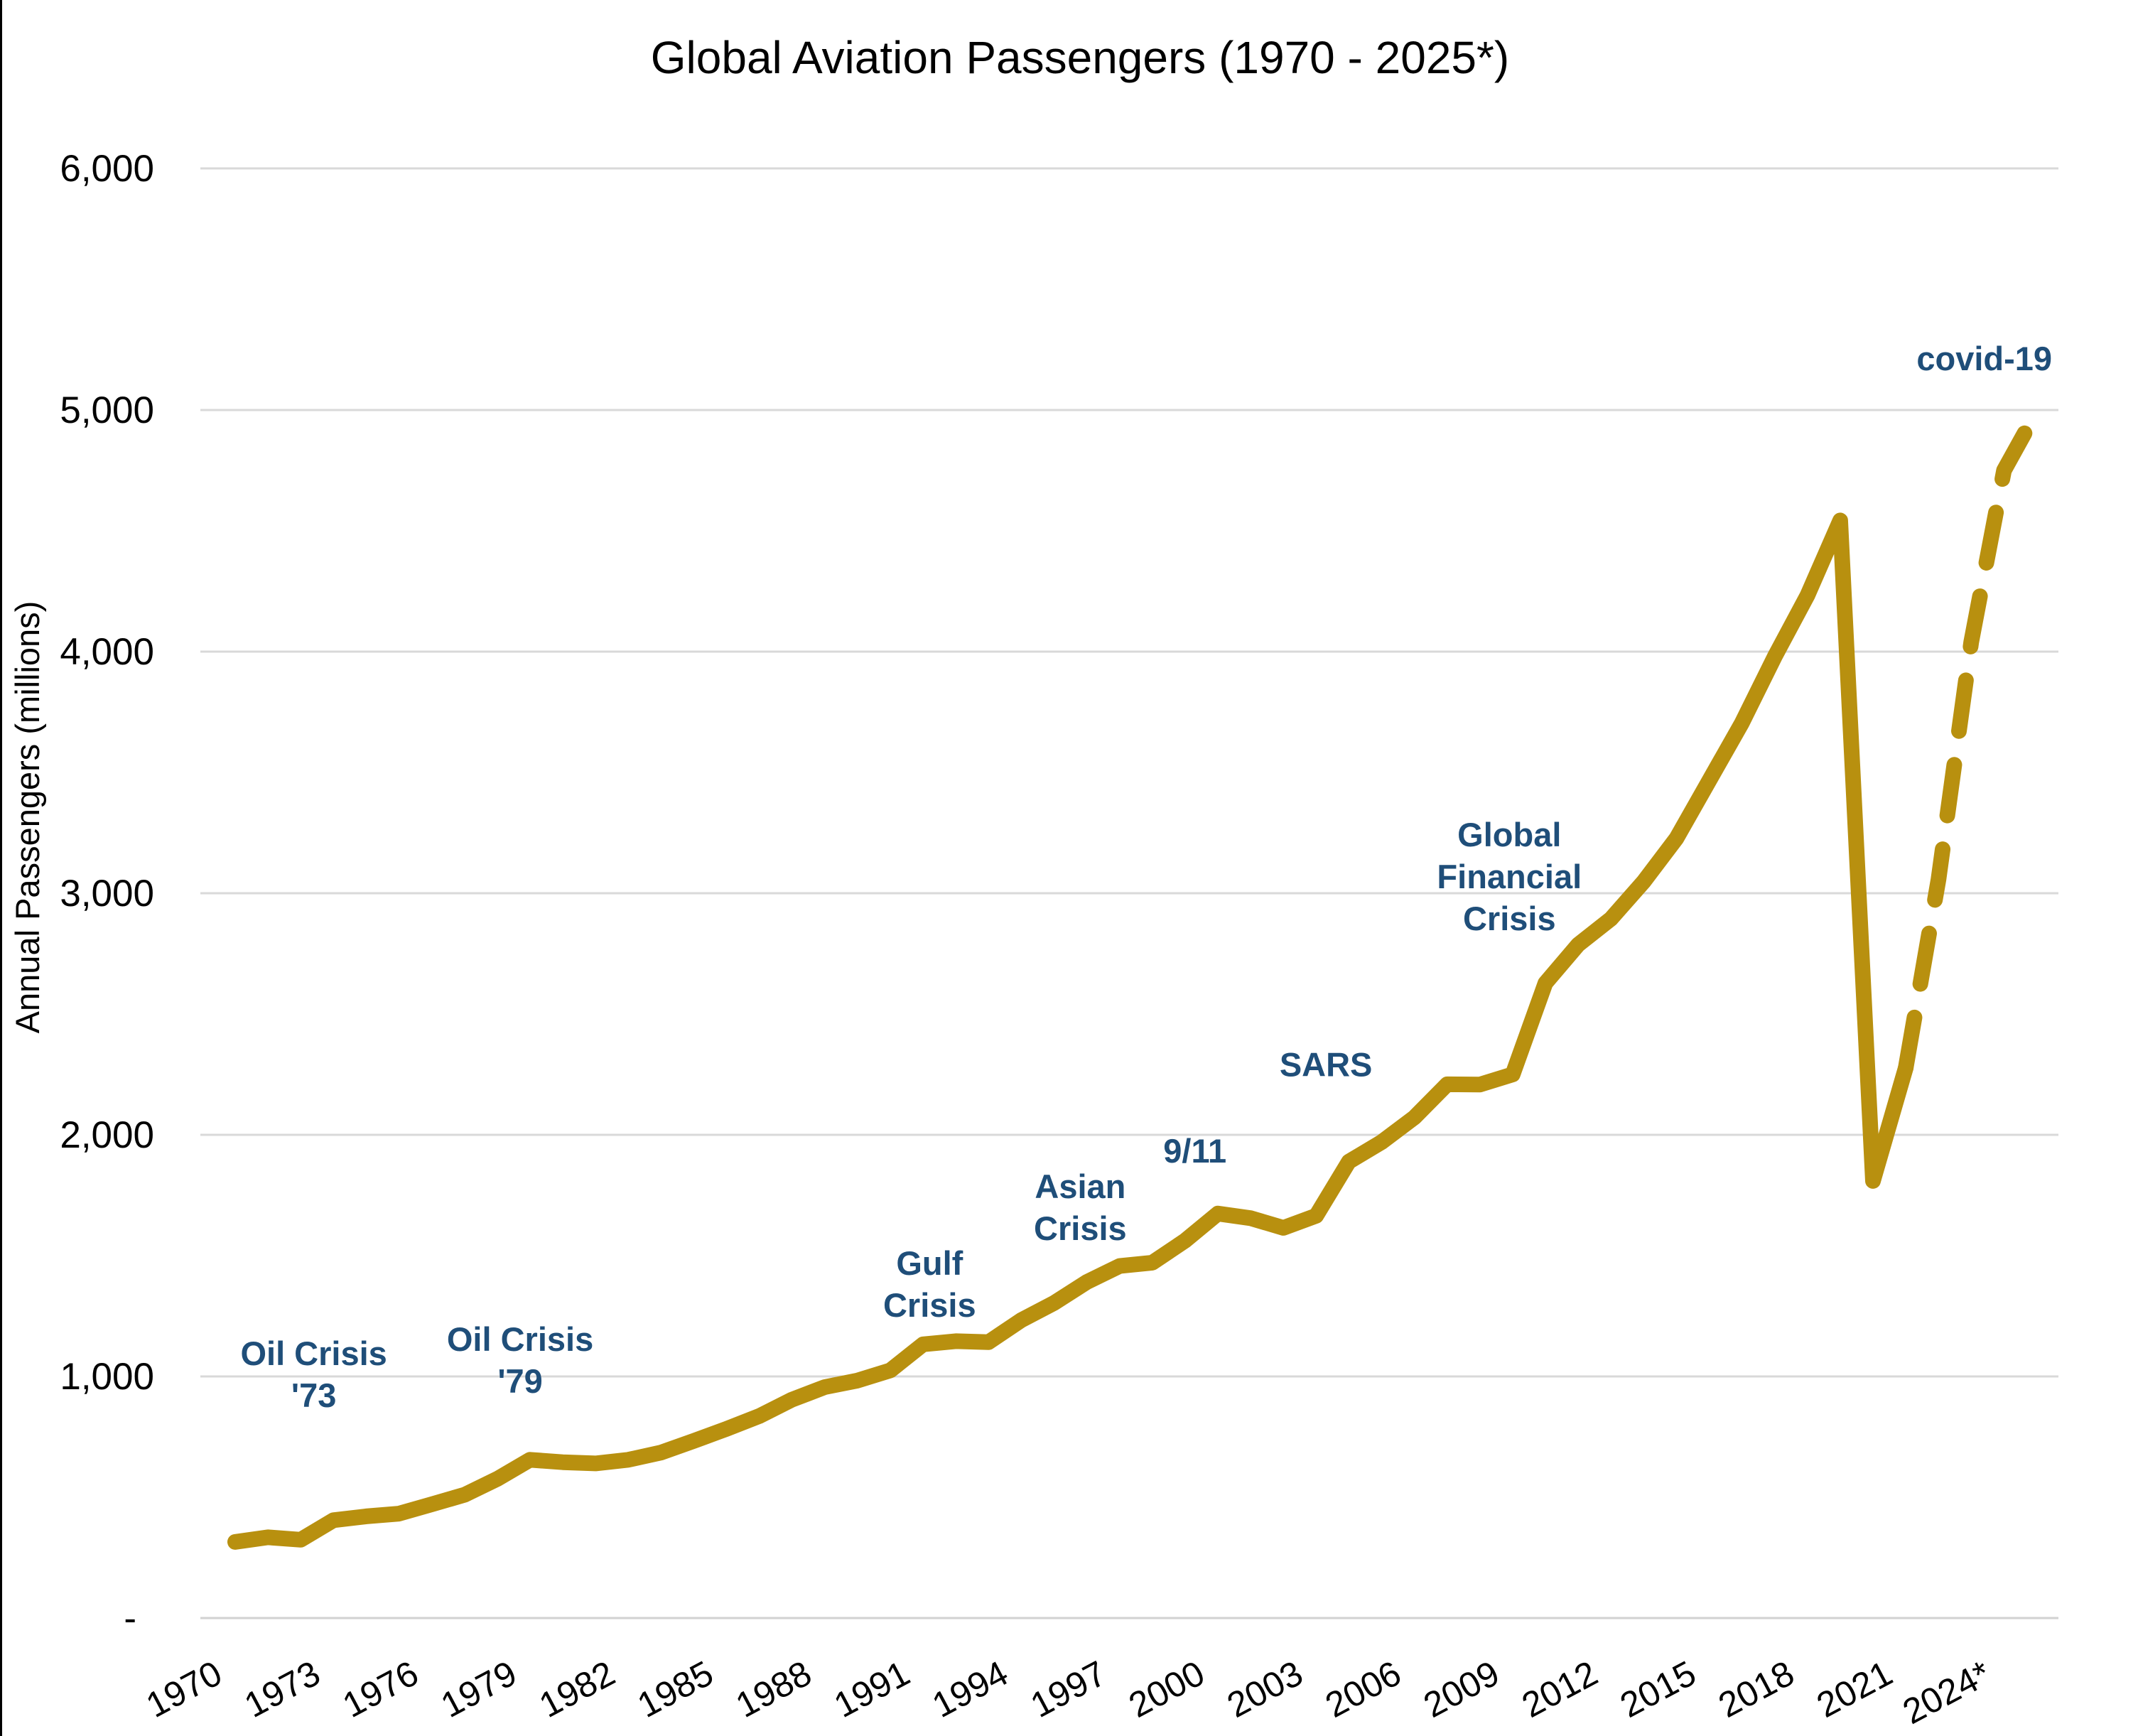 This screenshot has height=1736, width=2138. I want to click on y-tick-label-2000: 2,000, so click(107, 1135).